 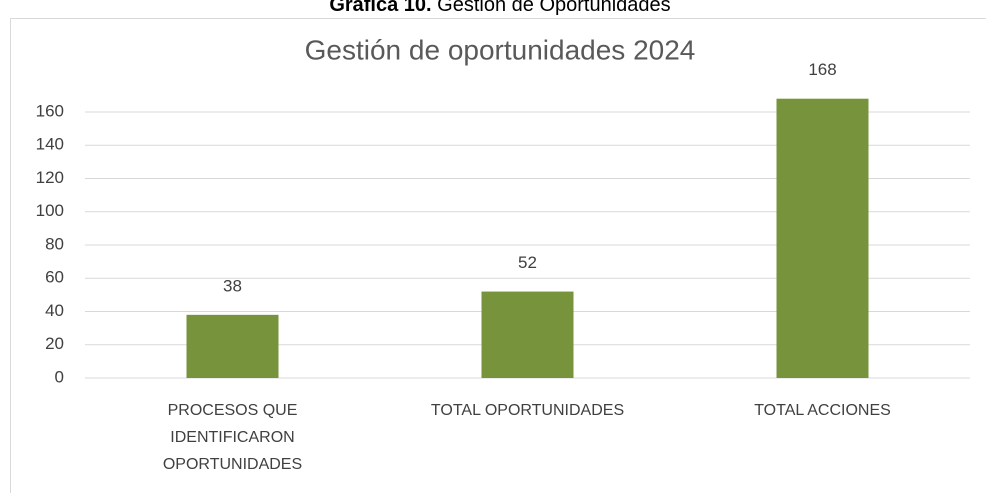 What do you see at coordinates (50, 210) in the screenshot?
I see `y-tick-label: 100` at bounding box center [50, 210].